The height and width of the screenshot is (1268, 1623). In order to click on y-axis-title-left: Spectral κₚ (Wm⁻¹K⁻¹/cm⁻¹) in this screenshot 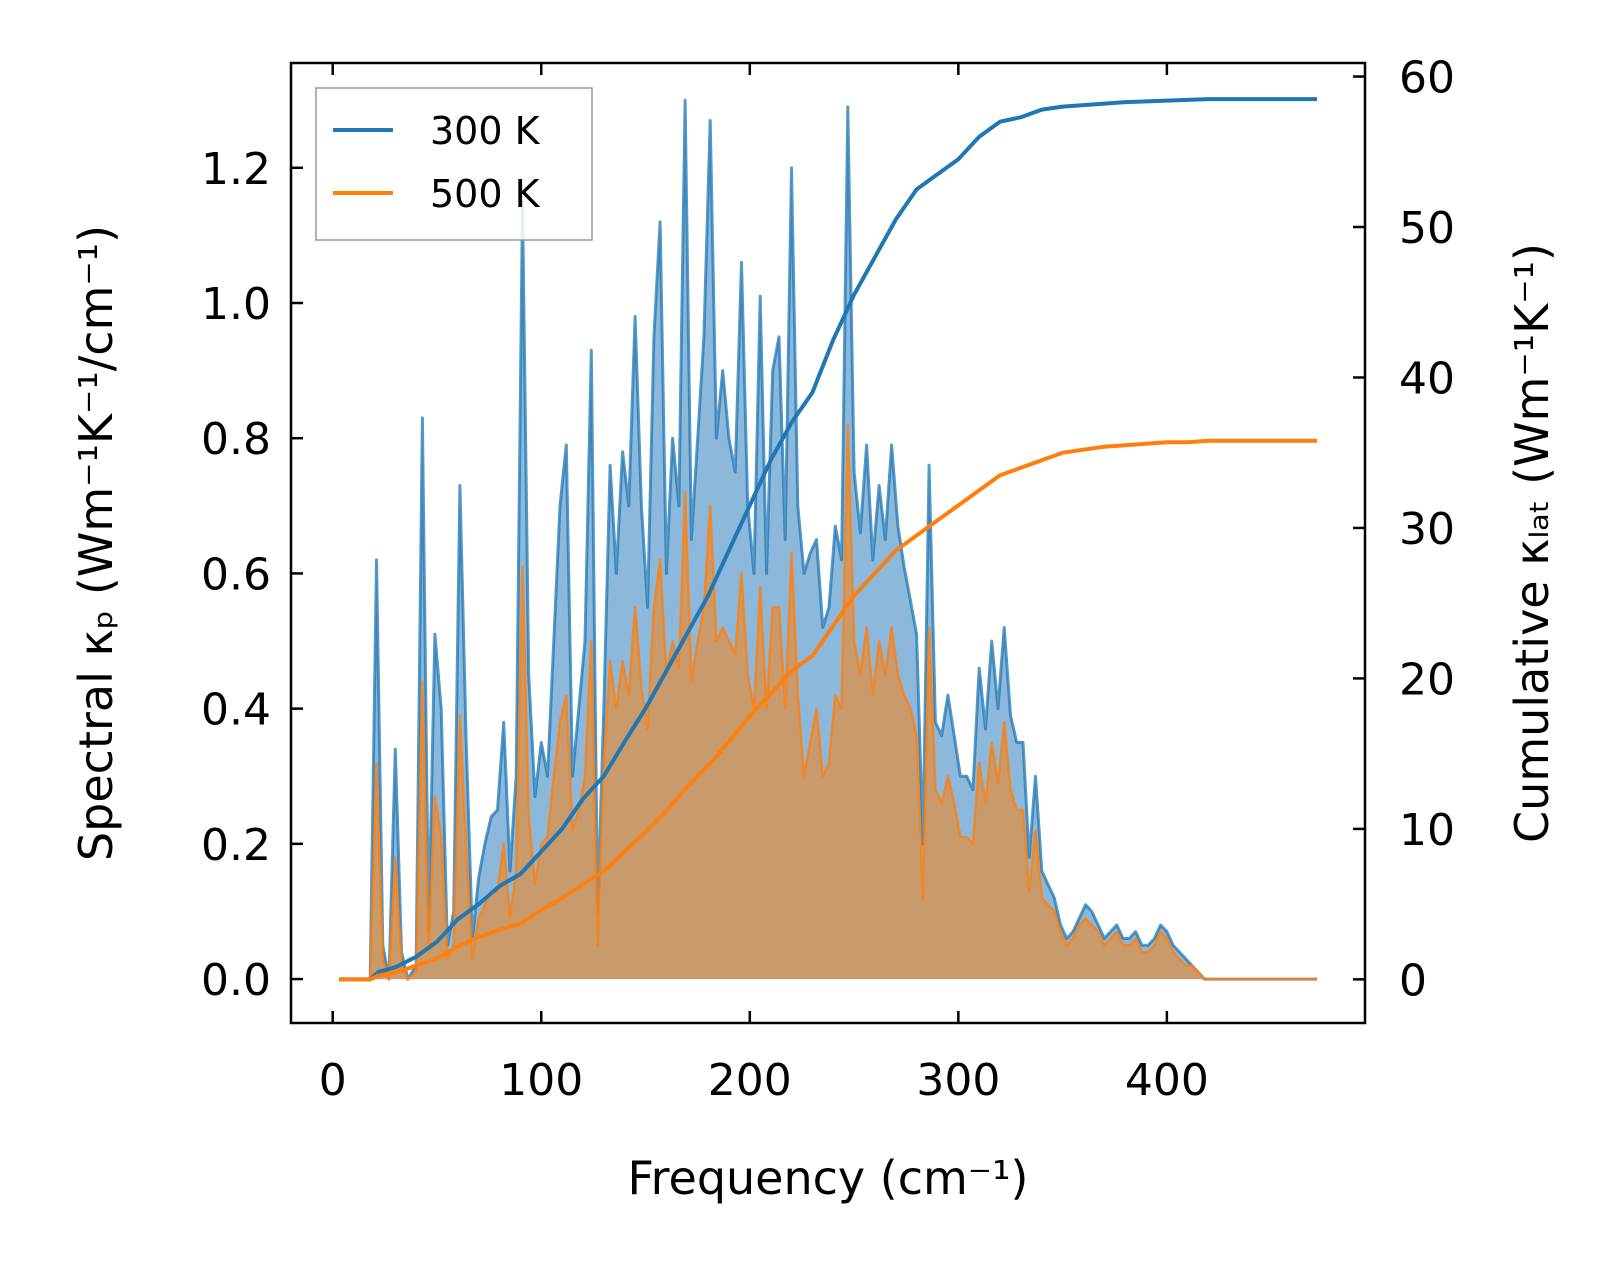, I will do `click(96, 543)`.